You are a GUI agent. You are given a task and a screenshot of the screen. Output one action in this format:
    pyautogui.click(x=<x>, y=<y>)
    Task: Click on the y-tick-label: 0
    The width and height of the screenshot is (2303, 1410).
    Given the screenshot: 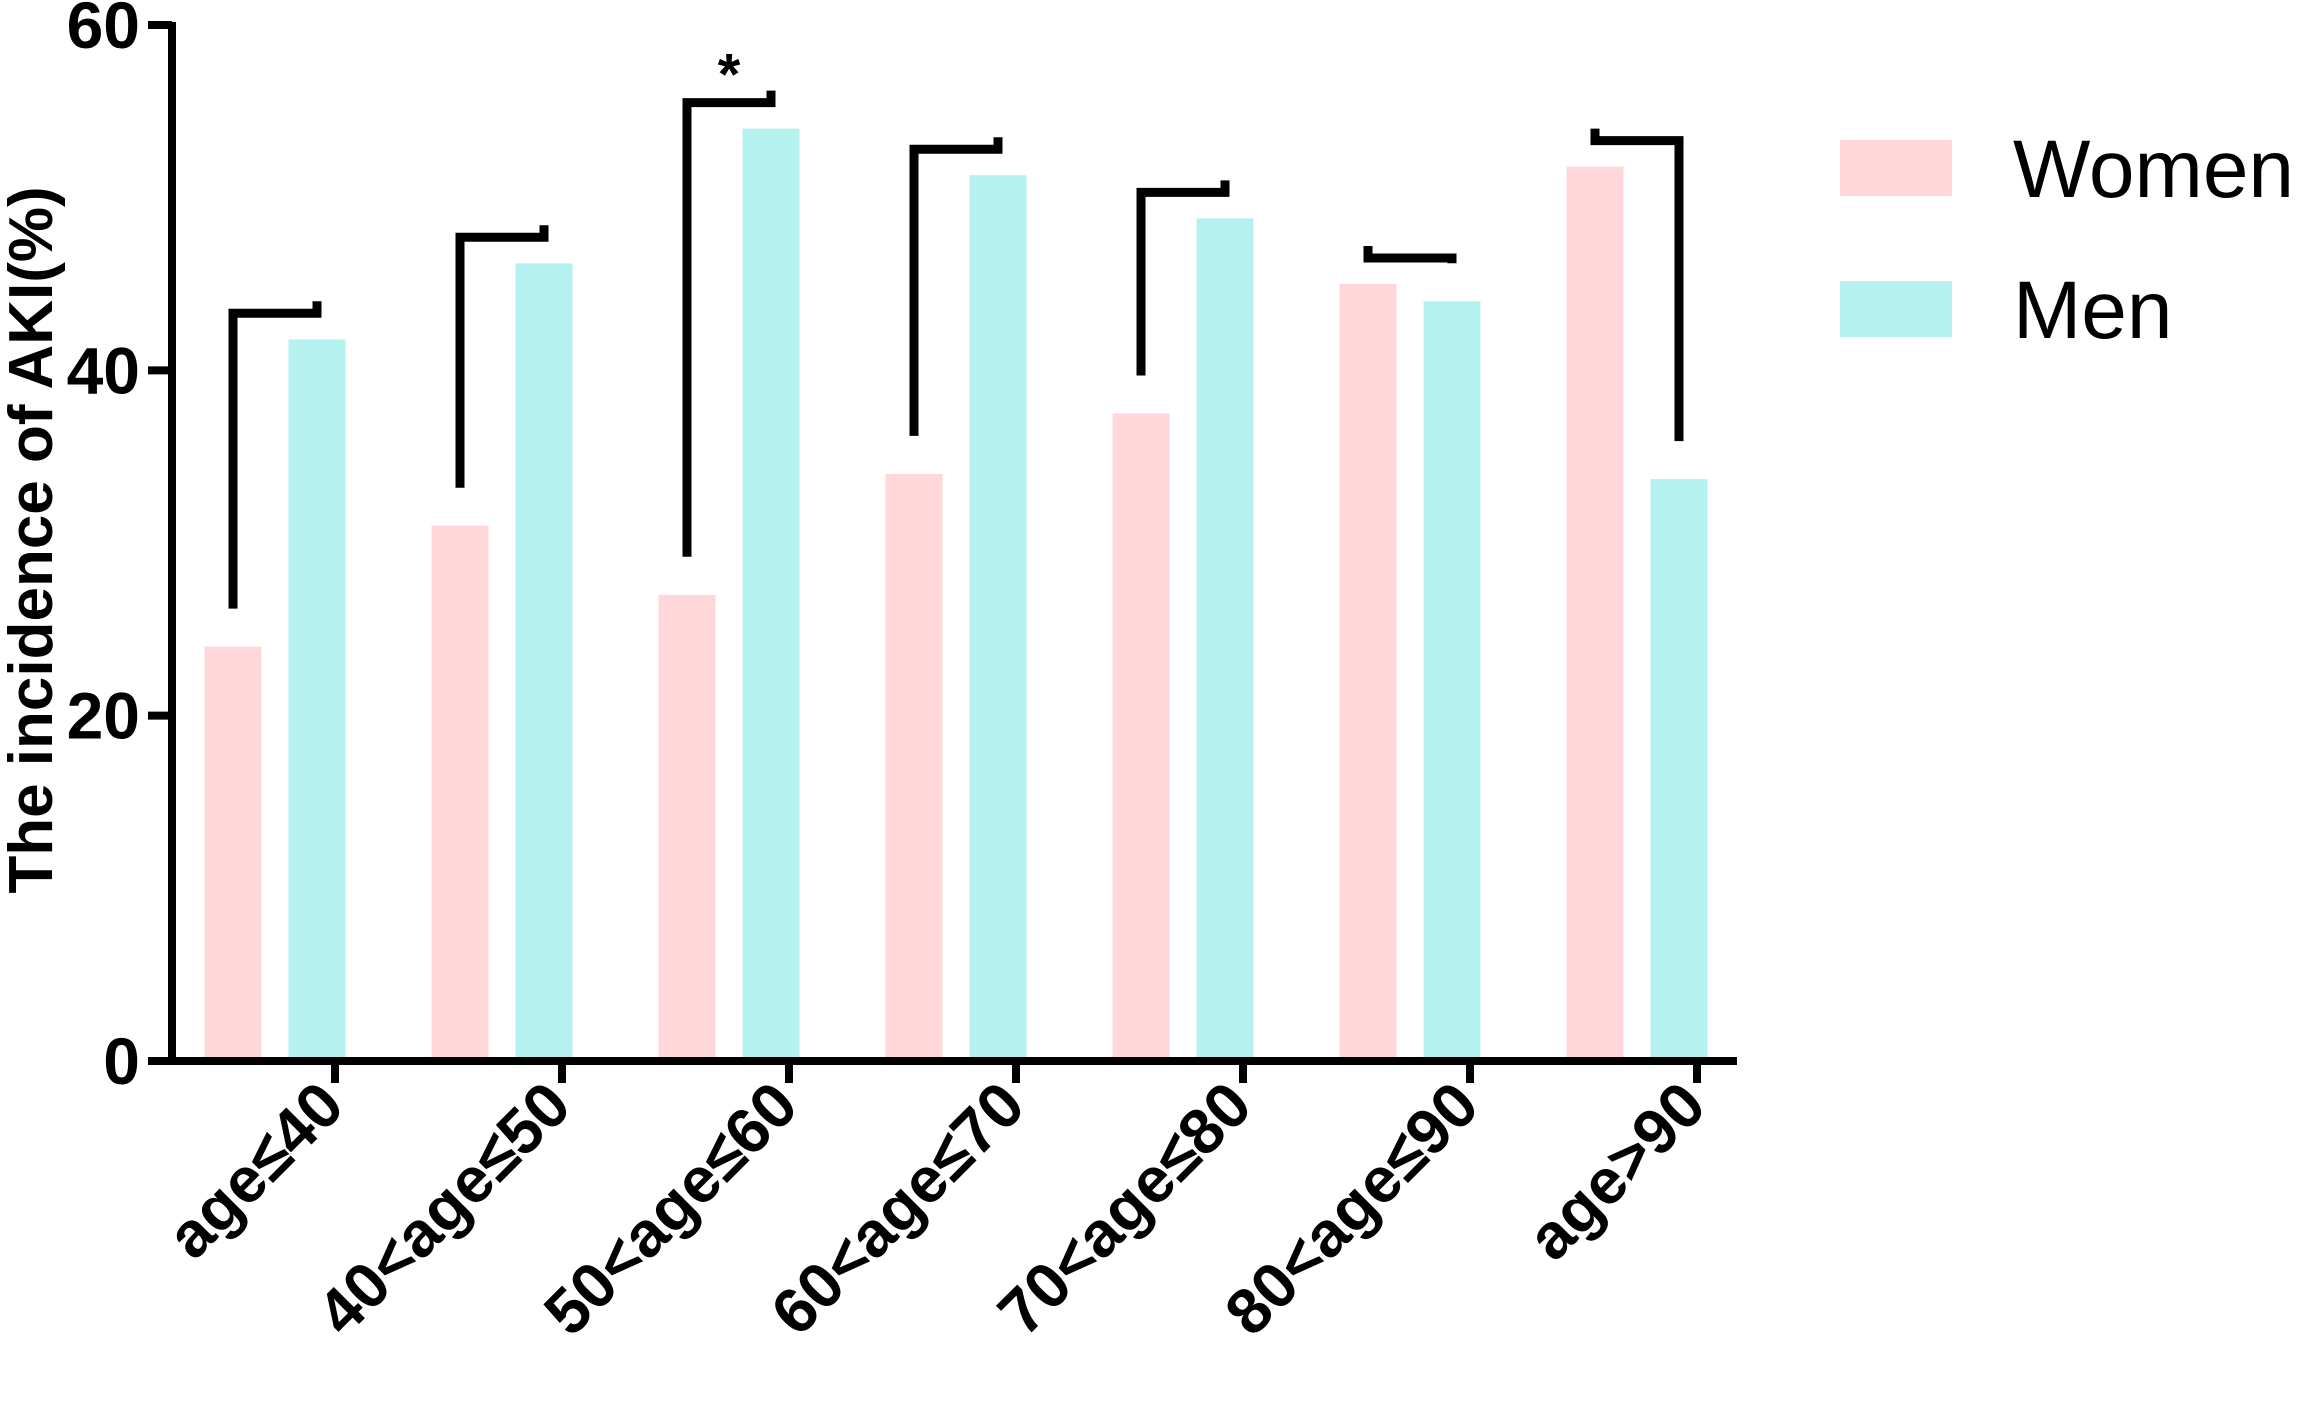 What is the action you would take?
    pyautogui.click(x=121, y=1061)
    